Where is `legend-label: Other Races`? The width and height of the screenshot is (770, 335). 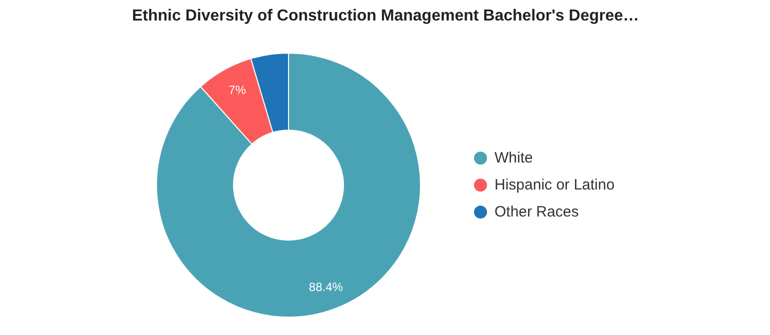
legend-label: Other Races is located at coordinates (536, 212).